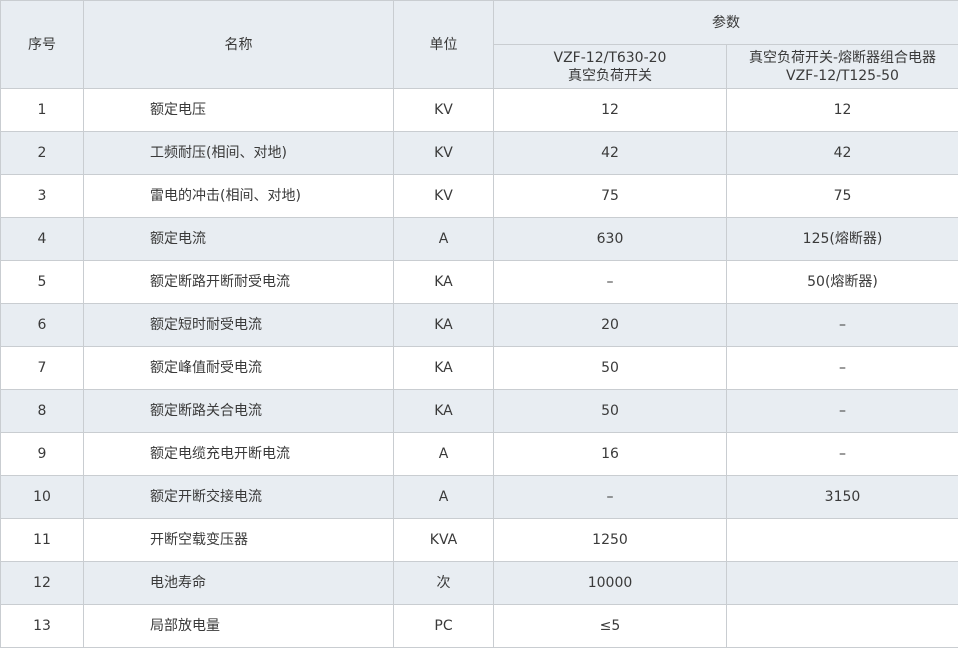 The image size is (958, 648). What do you see at coordinates (42, 540) in the screenshot?
I see `cell-no: 11` at bounding box center [42, 540].